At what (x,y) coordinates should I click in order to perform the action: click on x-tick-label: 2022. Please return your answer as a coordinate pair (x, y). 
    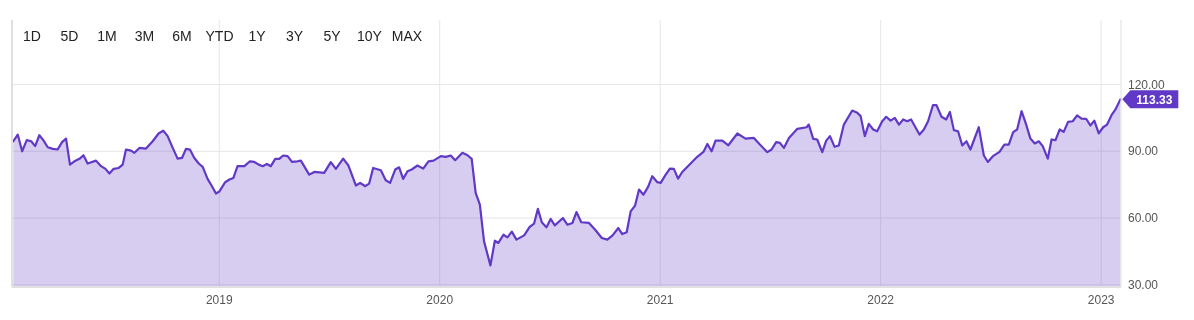
    Looking at the image, I should click on (881, 300).